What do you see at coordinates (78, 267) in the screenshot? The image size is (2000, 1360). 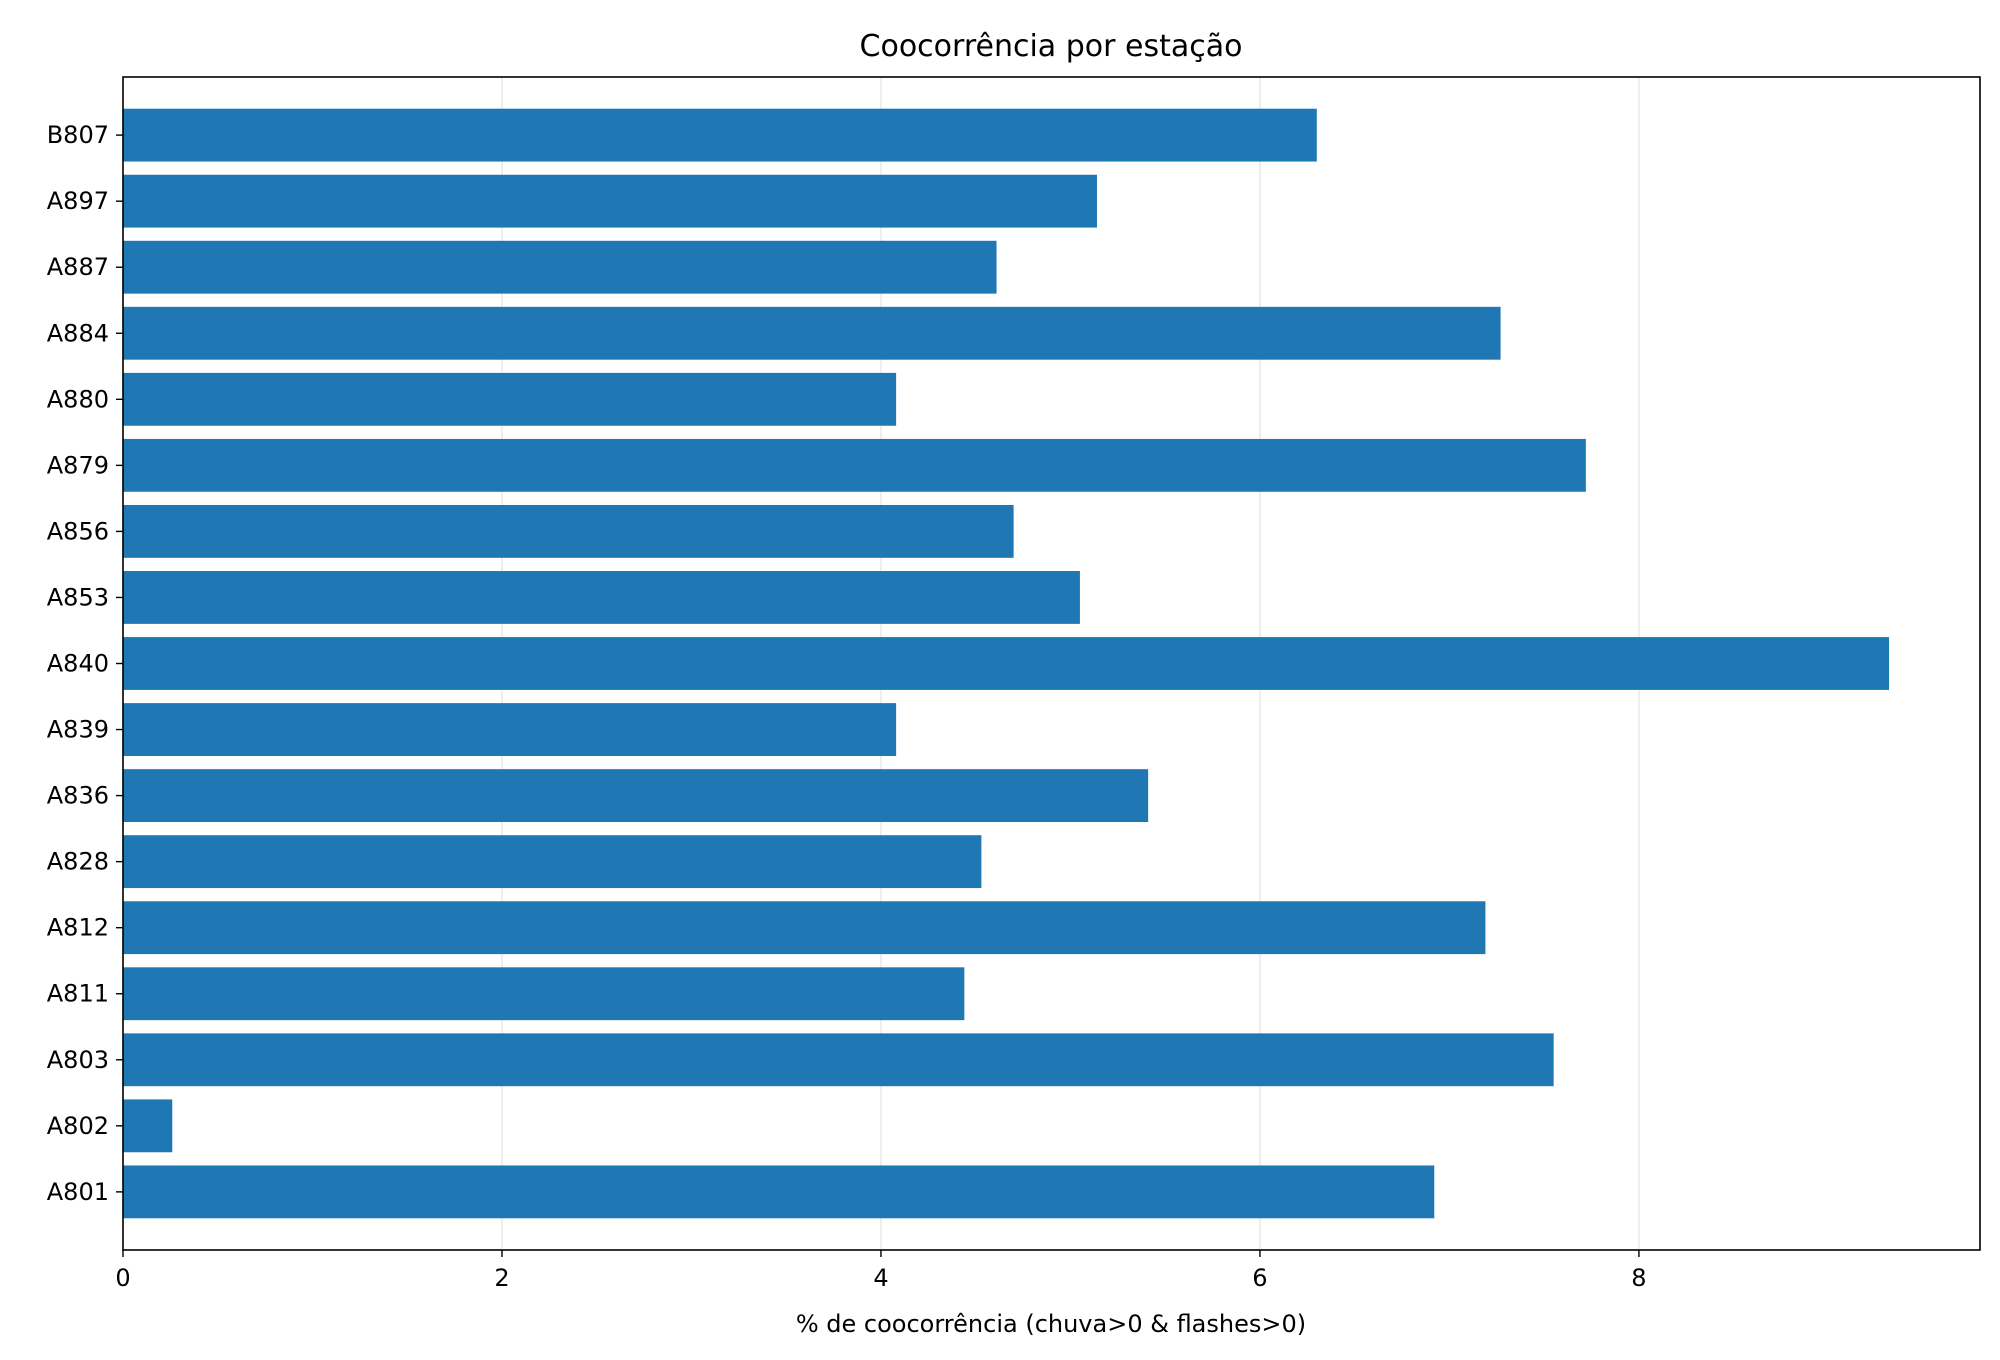 I see `y-tick-label: A887` at bounding box center [78, 267].